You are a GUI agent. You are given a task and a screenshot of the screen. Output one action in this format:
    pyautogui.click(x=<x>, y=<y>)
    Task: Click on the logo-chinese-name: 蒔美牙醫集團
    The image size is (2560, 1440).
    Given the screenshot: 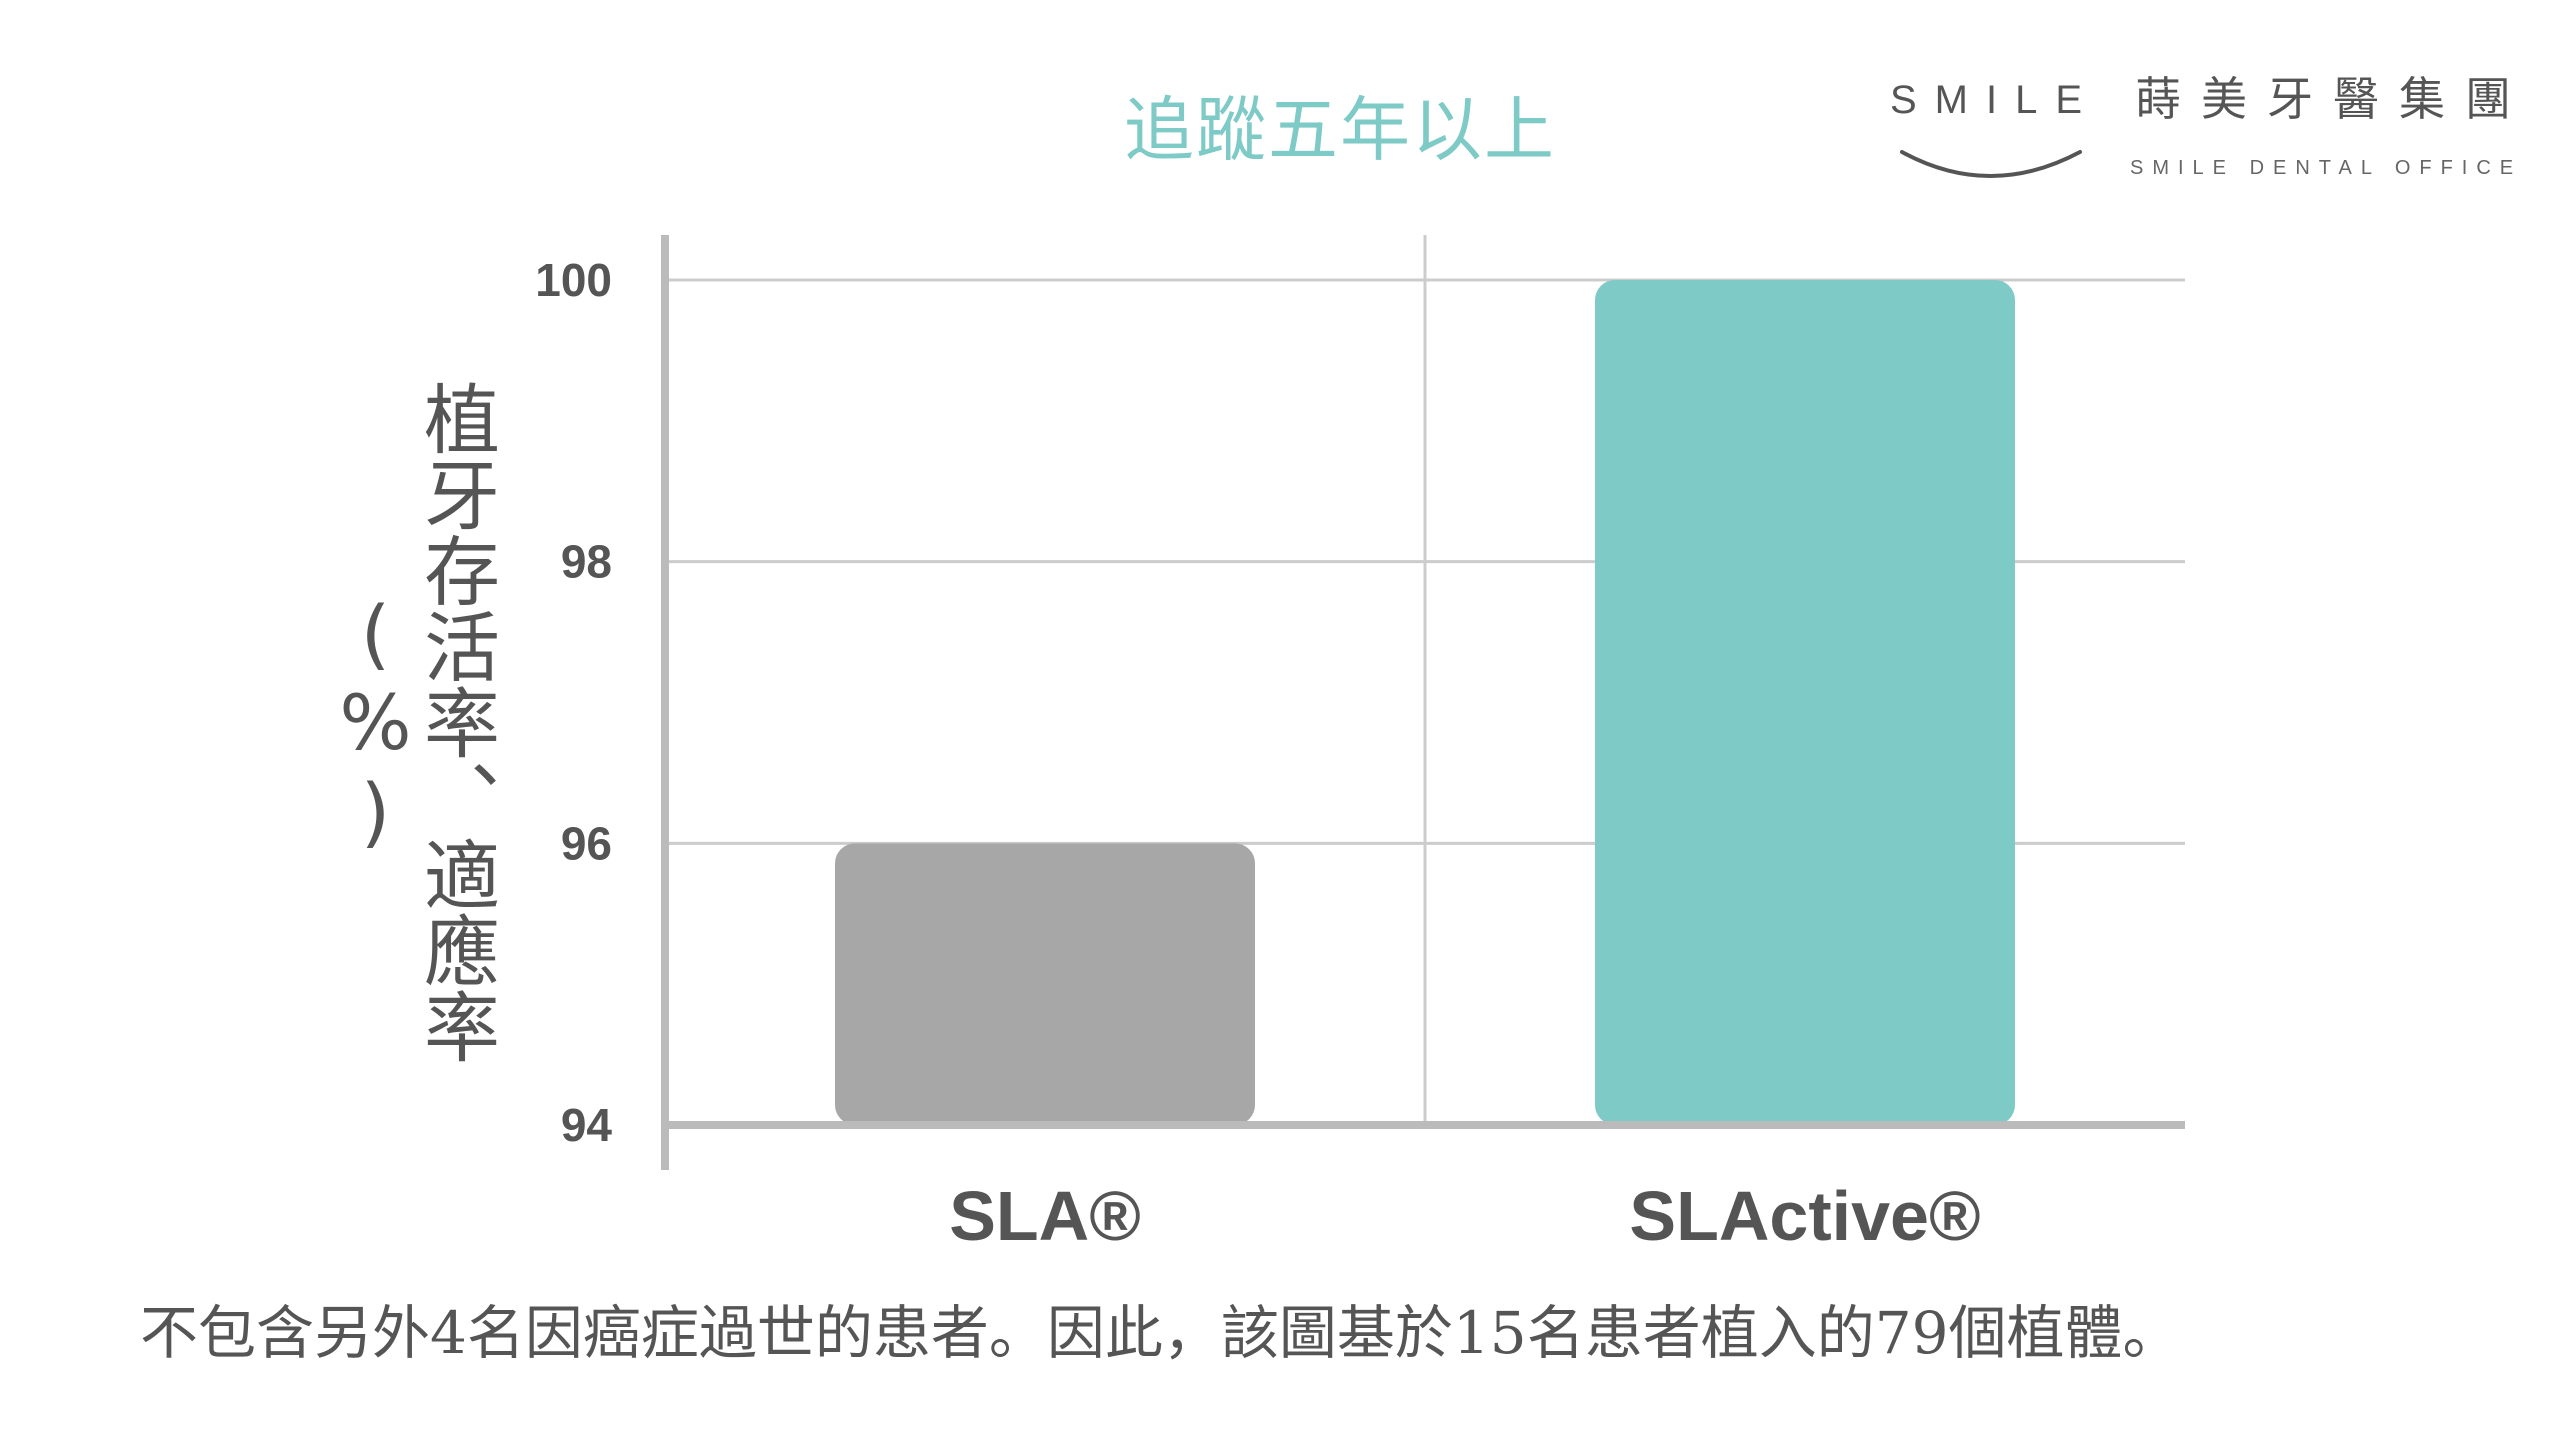 What is the action you would take?
    pyautogui.click(x=2333, y=99)
    